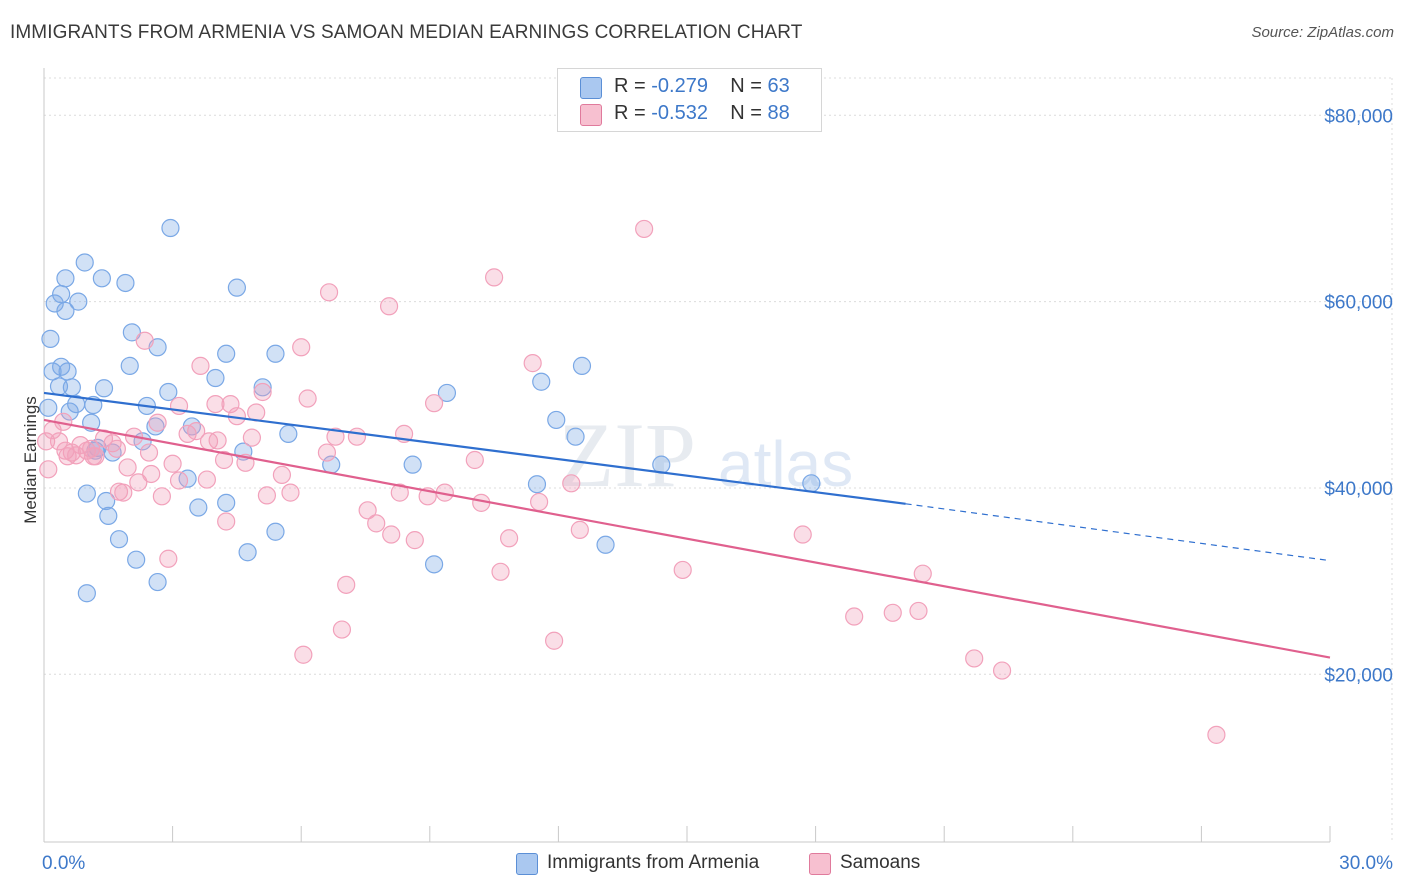  Describe the element at coordinates (1358, 116) in the screenshot. I see `y-tick-label: $80,000` at that location.